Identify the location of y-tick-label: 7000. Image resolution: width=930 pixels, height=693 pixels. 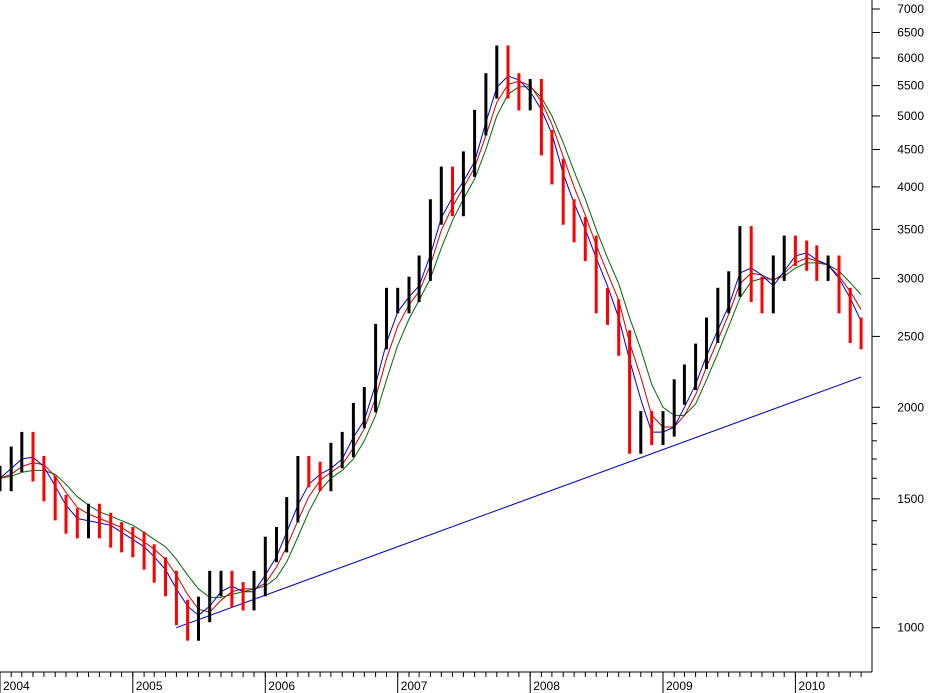
(910, 9).